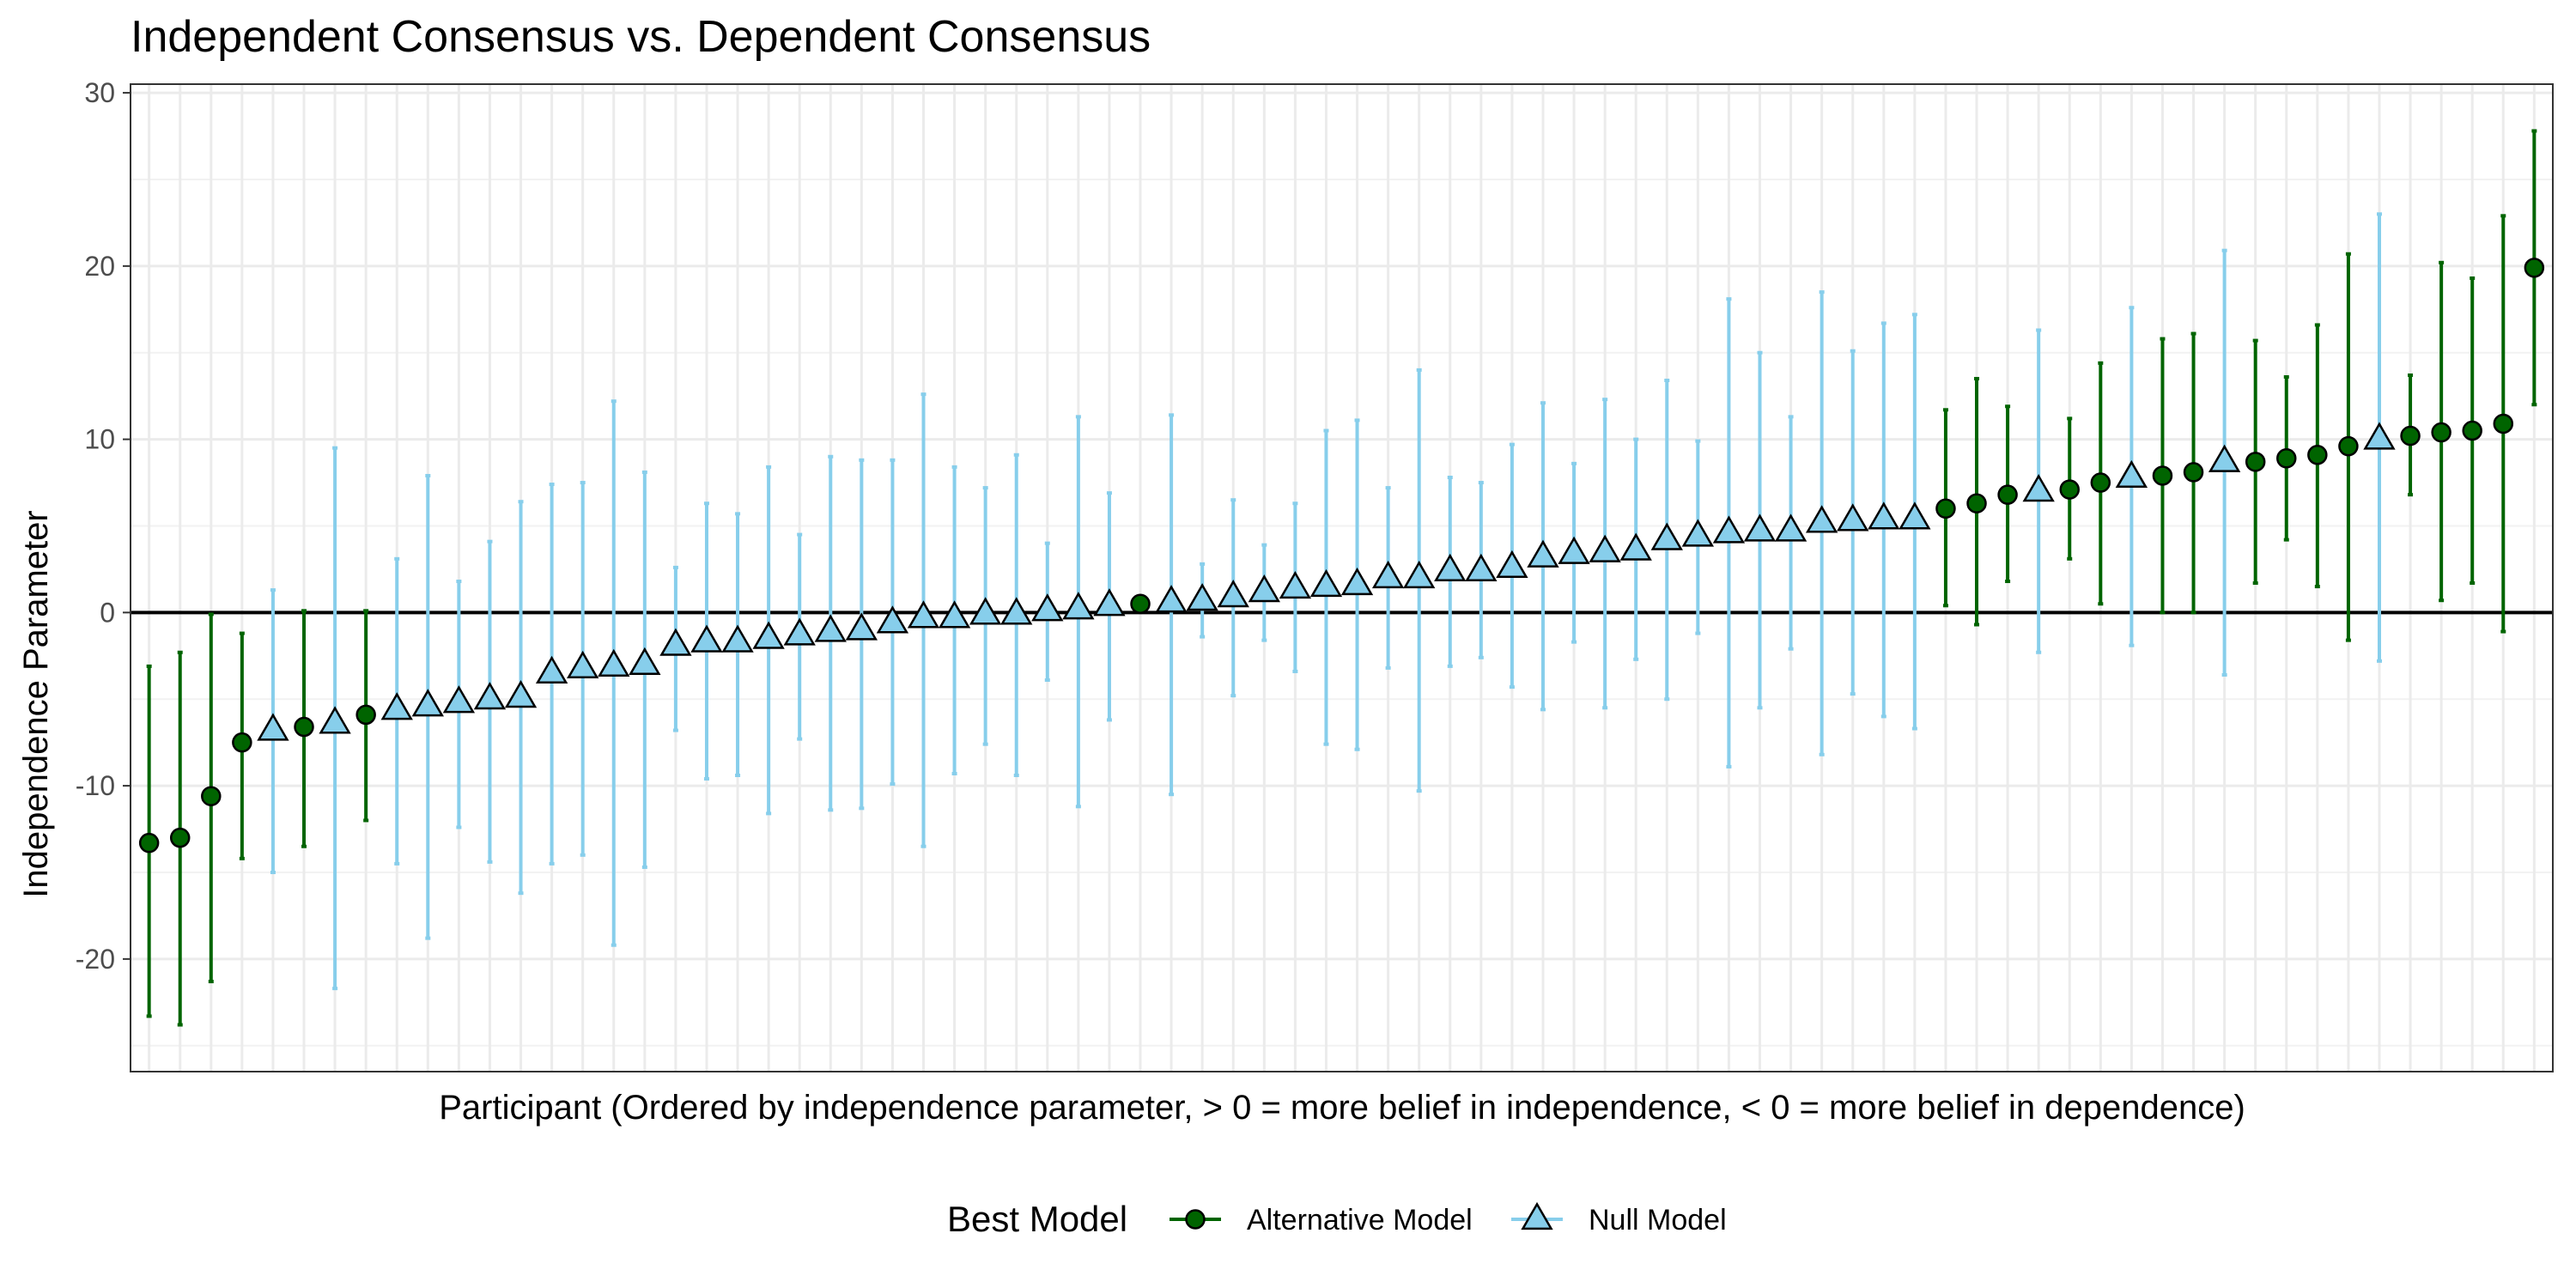 This screenshot has height=1288, width=2576. I want to click on legend-key-triangle, so click(1537, 1215).